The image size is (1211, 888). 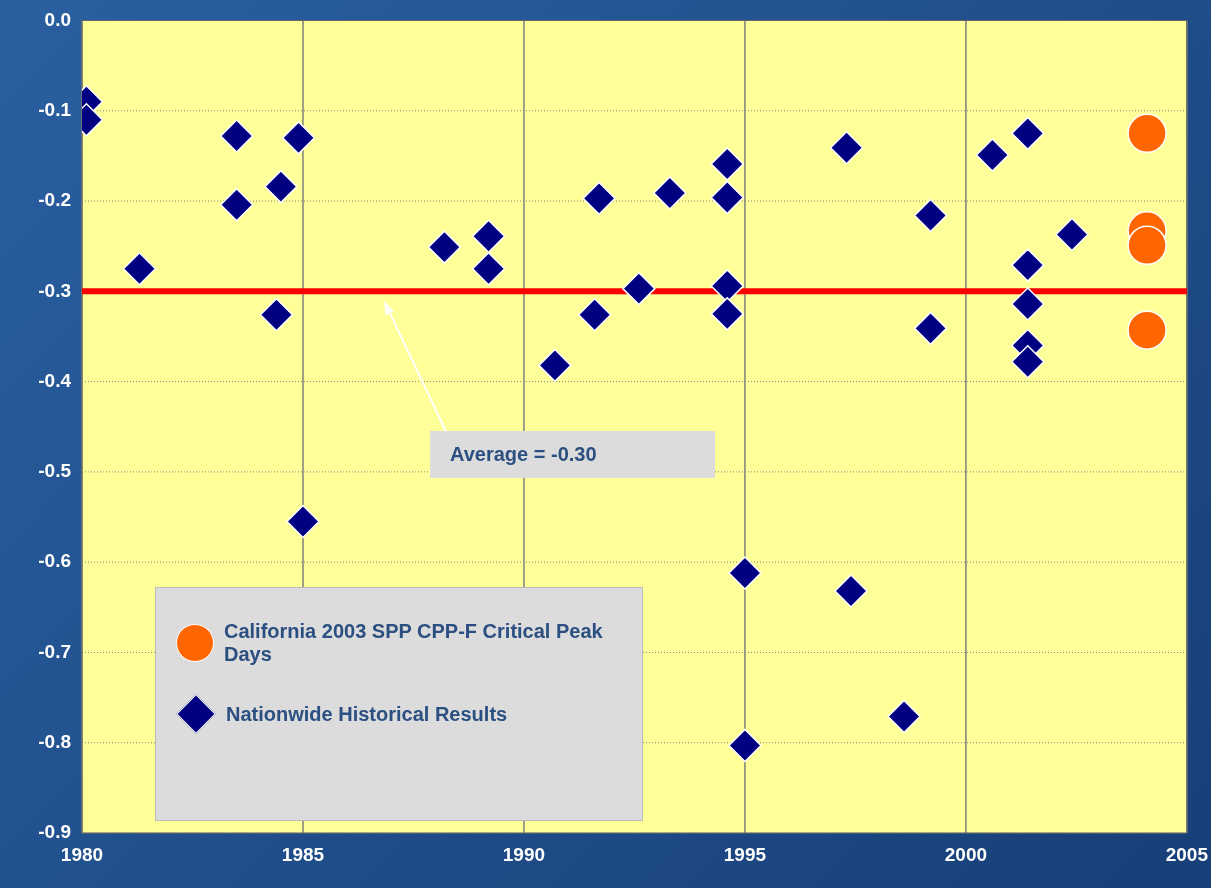 I want to click on y-tick-label: -0.6, so click(x=54, y=561).